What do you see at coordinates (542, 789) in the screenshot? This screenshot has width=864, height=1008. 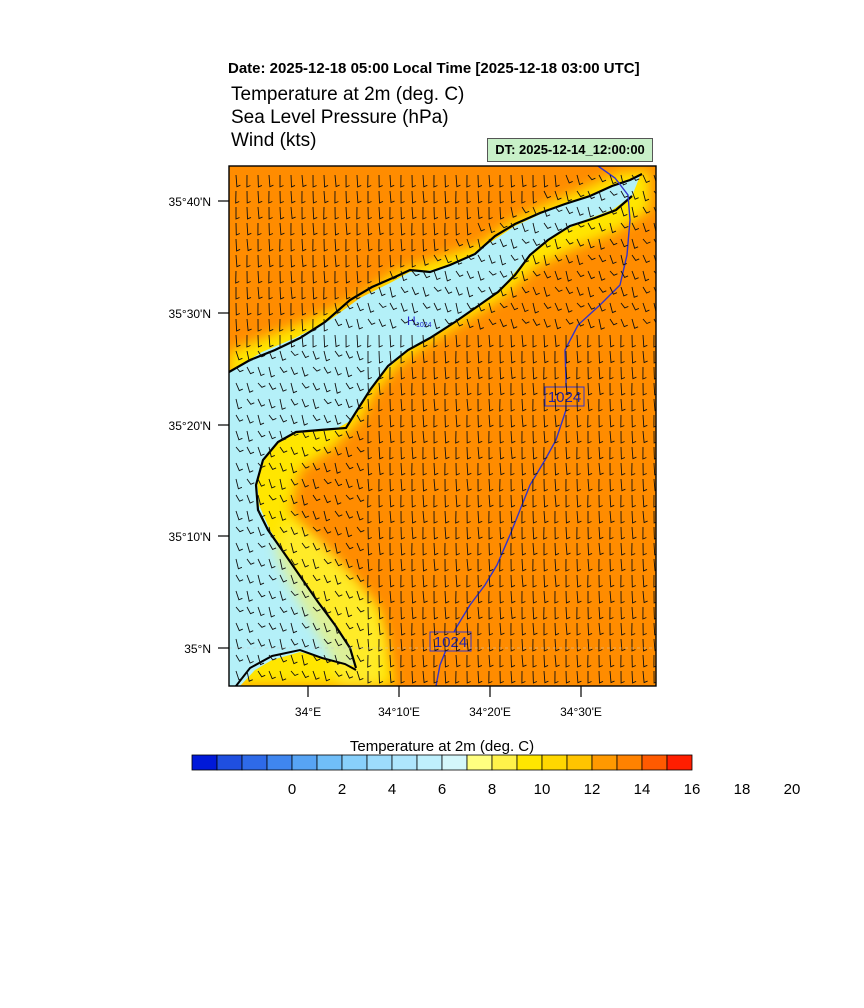 I see `colorbar-tick-label: 10` at bounding box center [542, 789].